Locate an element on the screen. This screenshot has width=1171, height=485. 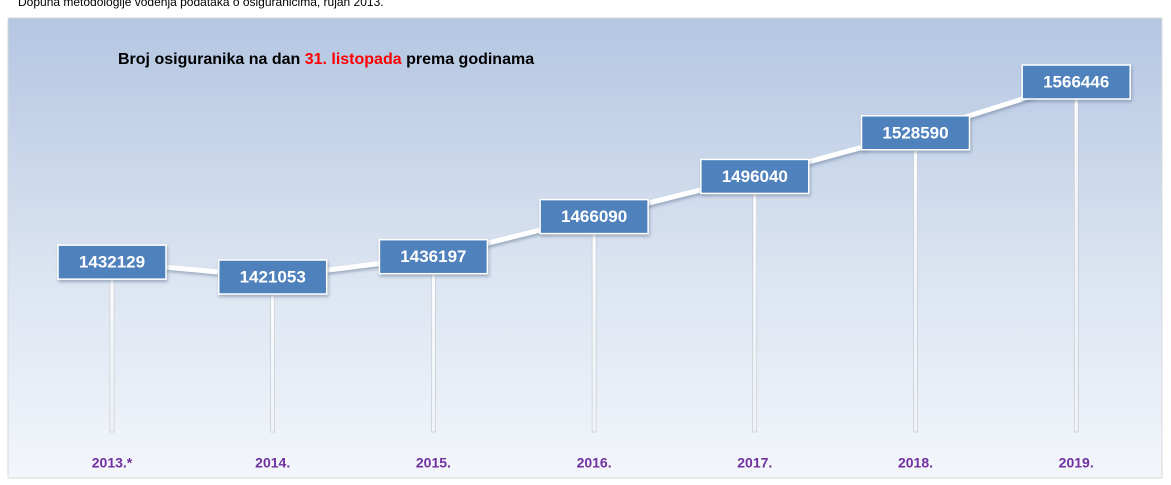
data-label: 1528590 is located at coordinates (915, 132).